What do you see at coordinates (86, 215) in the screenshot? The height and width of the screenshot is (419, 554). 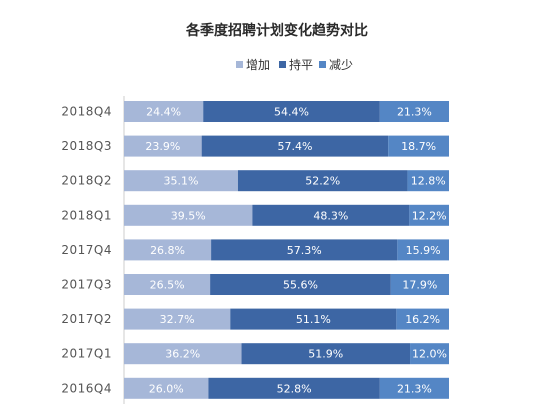 I see `category-label: 2018Q1` at bounding box center [86, 215].